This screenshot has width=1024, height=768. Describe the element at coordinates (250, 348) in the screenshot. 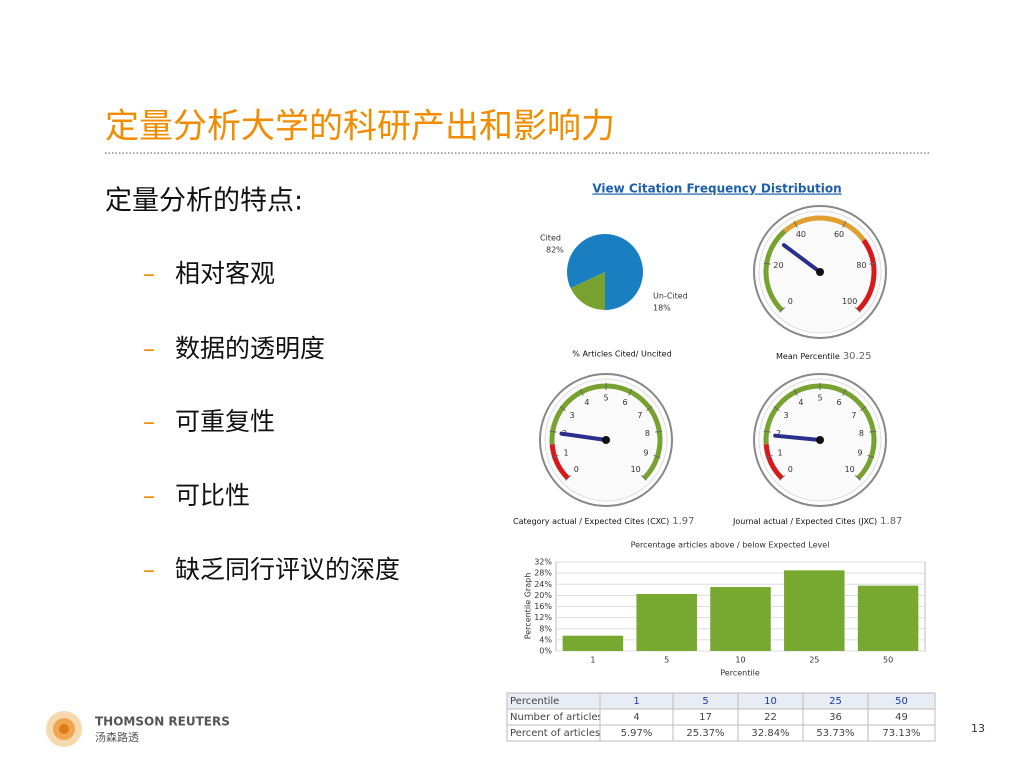

I see `bullet-text: 数据的透明度` at that location.